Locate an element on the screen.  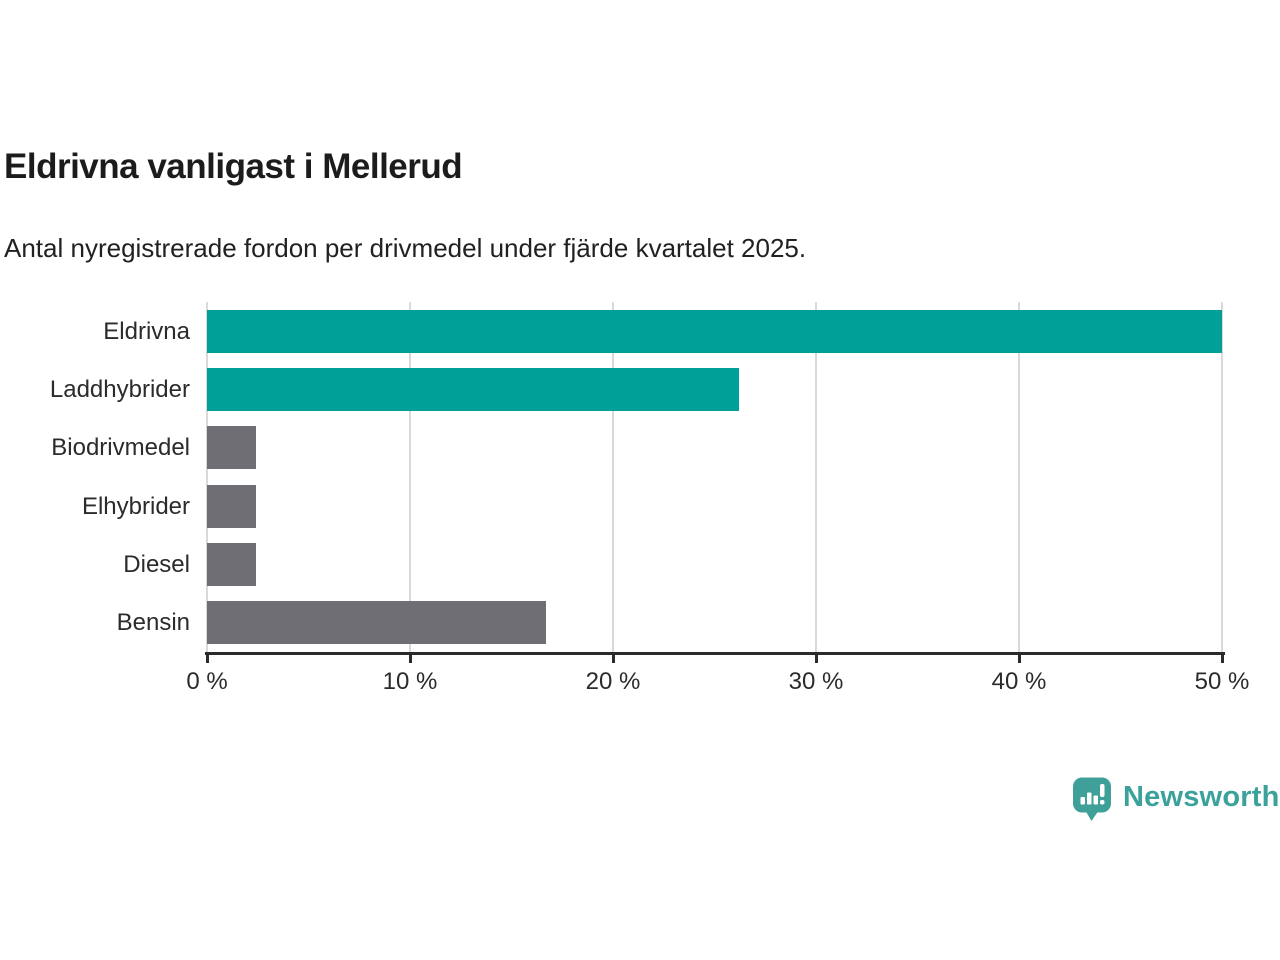
gridline-50-percent is located at coordinates (1222, 477).